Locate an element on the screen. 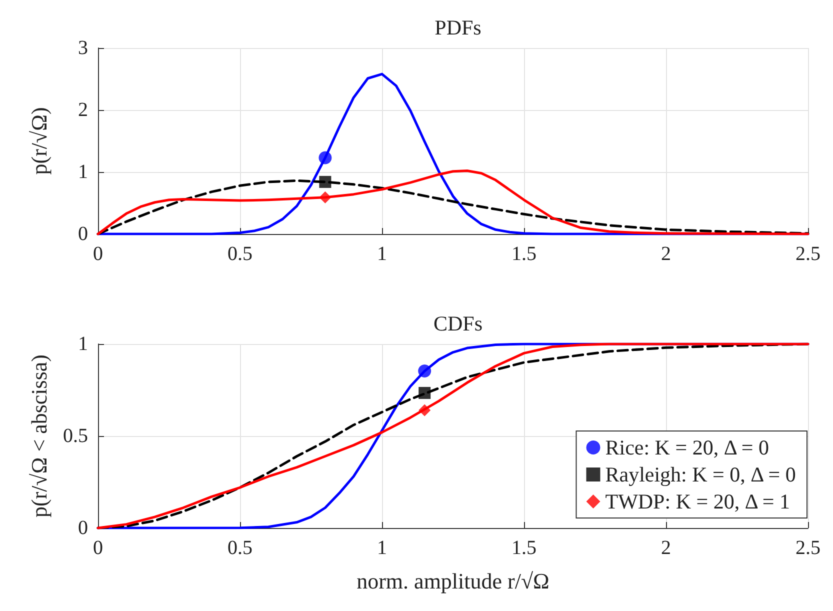 The width and height of the screenshot is (833, 611). y-axis-title: p(r/√Ω < abscissa) is located at coordinates (39, 436).